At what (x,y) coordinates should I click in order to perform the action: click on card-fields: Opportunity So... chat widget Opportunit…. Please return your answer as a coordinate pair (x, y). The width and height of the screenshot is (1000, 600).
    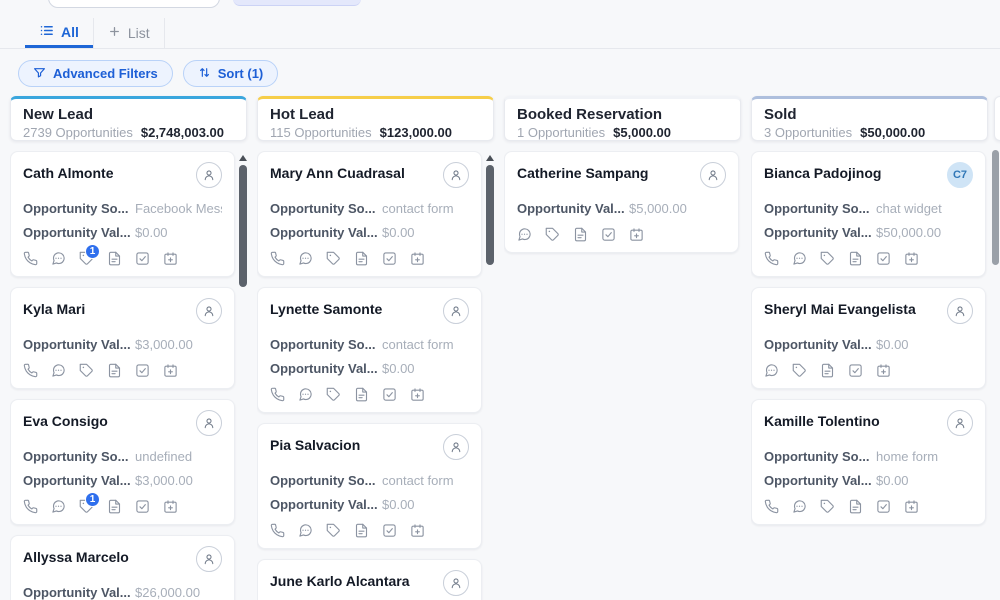
    Looking at the image, I should click on (868, 221).